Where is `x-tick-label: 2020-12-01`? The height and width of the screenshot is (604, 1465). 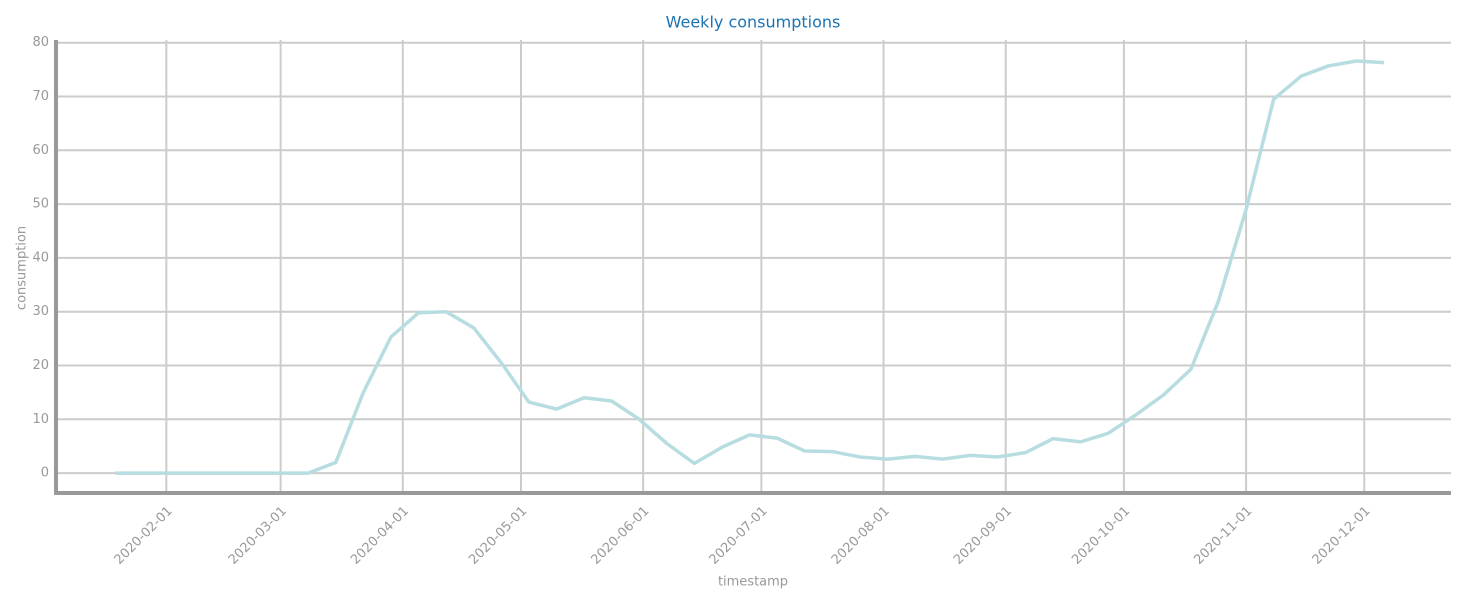 x-tick-label: 2020-12-01 is located at coordinates (1342, 536).